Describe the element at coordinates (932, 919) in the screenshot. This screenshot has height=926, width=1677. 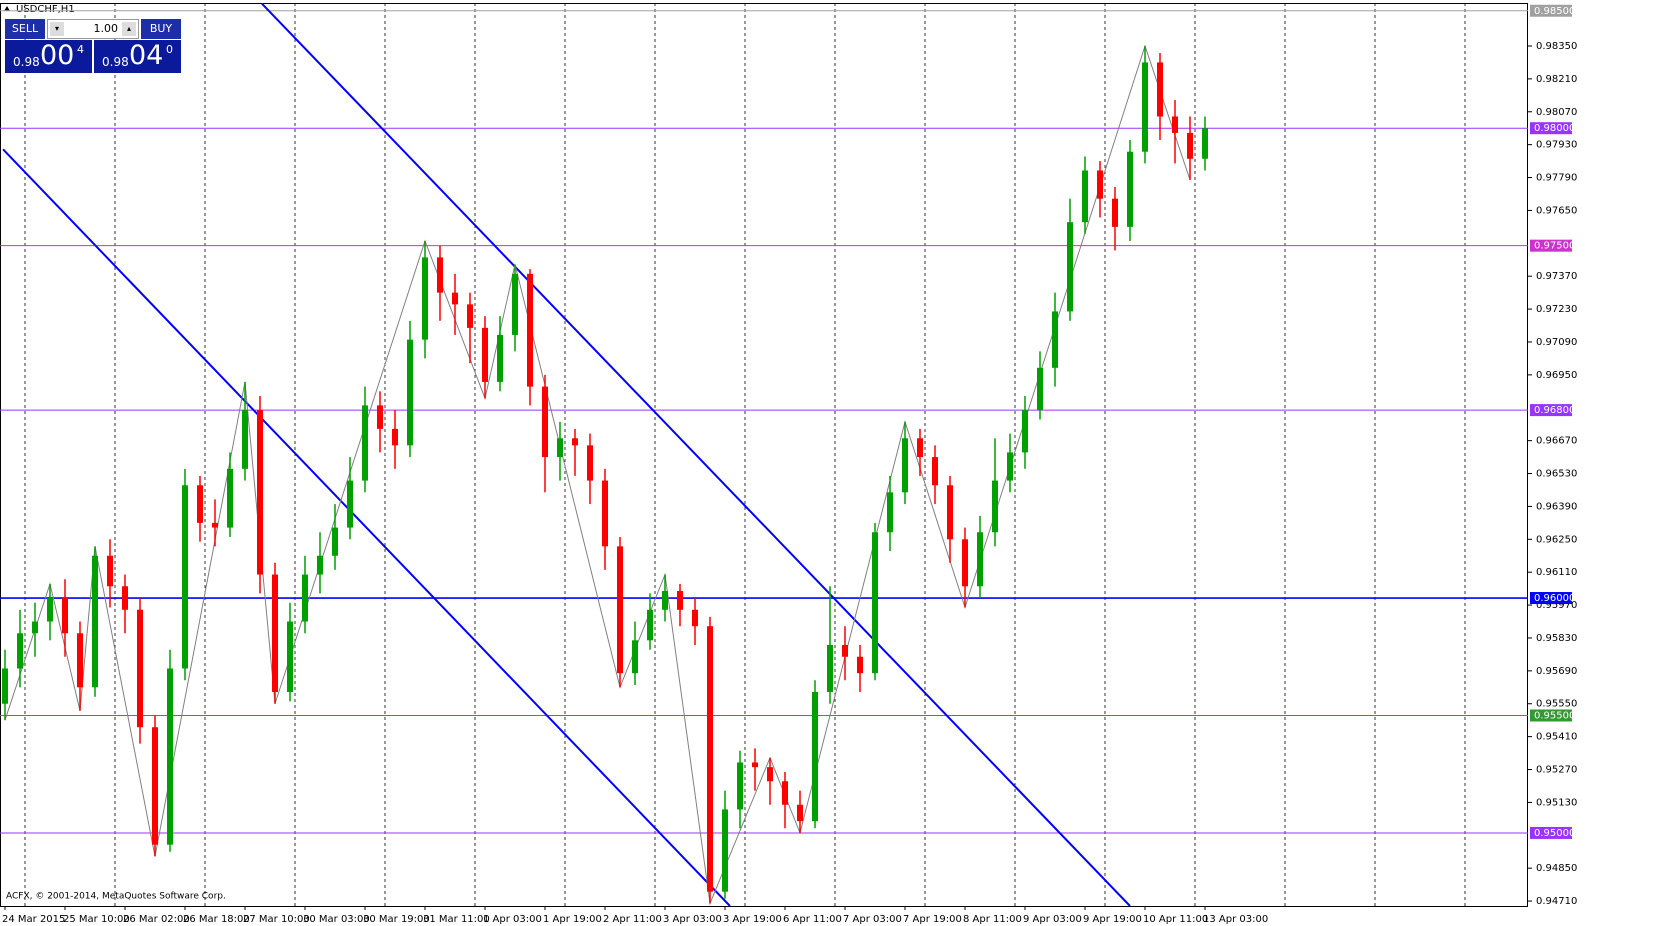
I see `x-tick-label: 7 Apr 19:00` at that location.